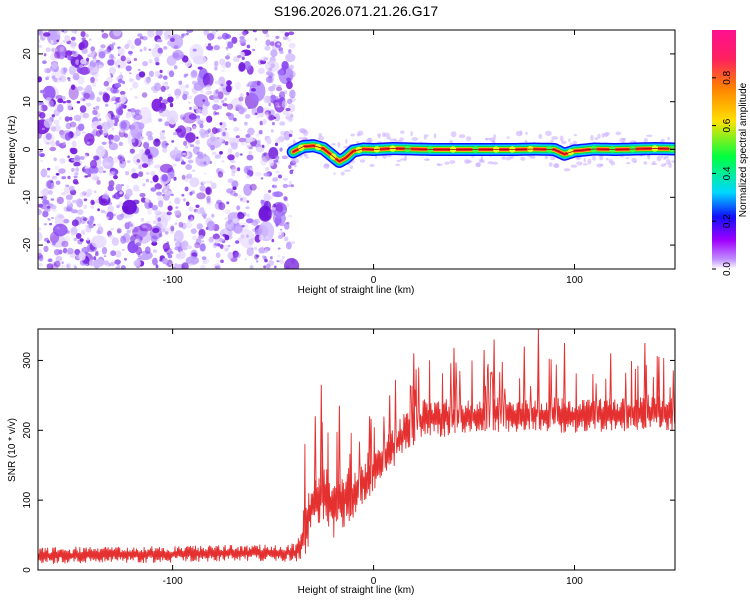 Image resolution: width=750 pixels, height=600 pixels. Describe the element at coordinates (173, 280) in the screenshot. I see `x-tick-label: -100` at that location.